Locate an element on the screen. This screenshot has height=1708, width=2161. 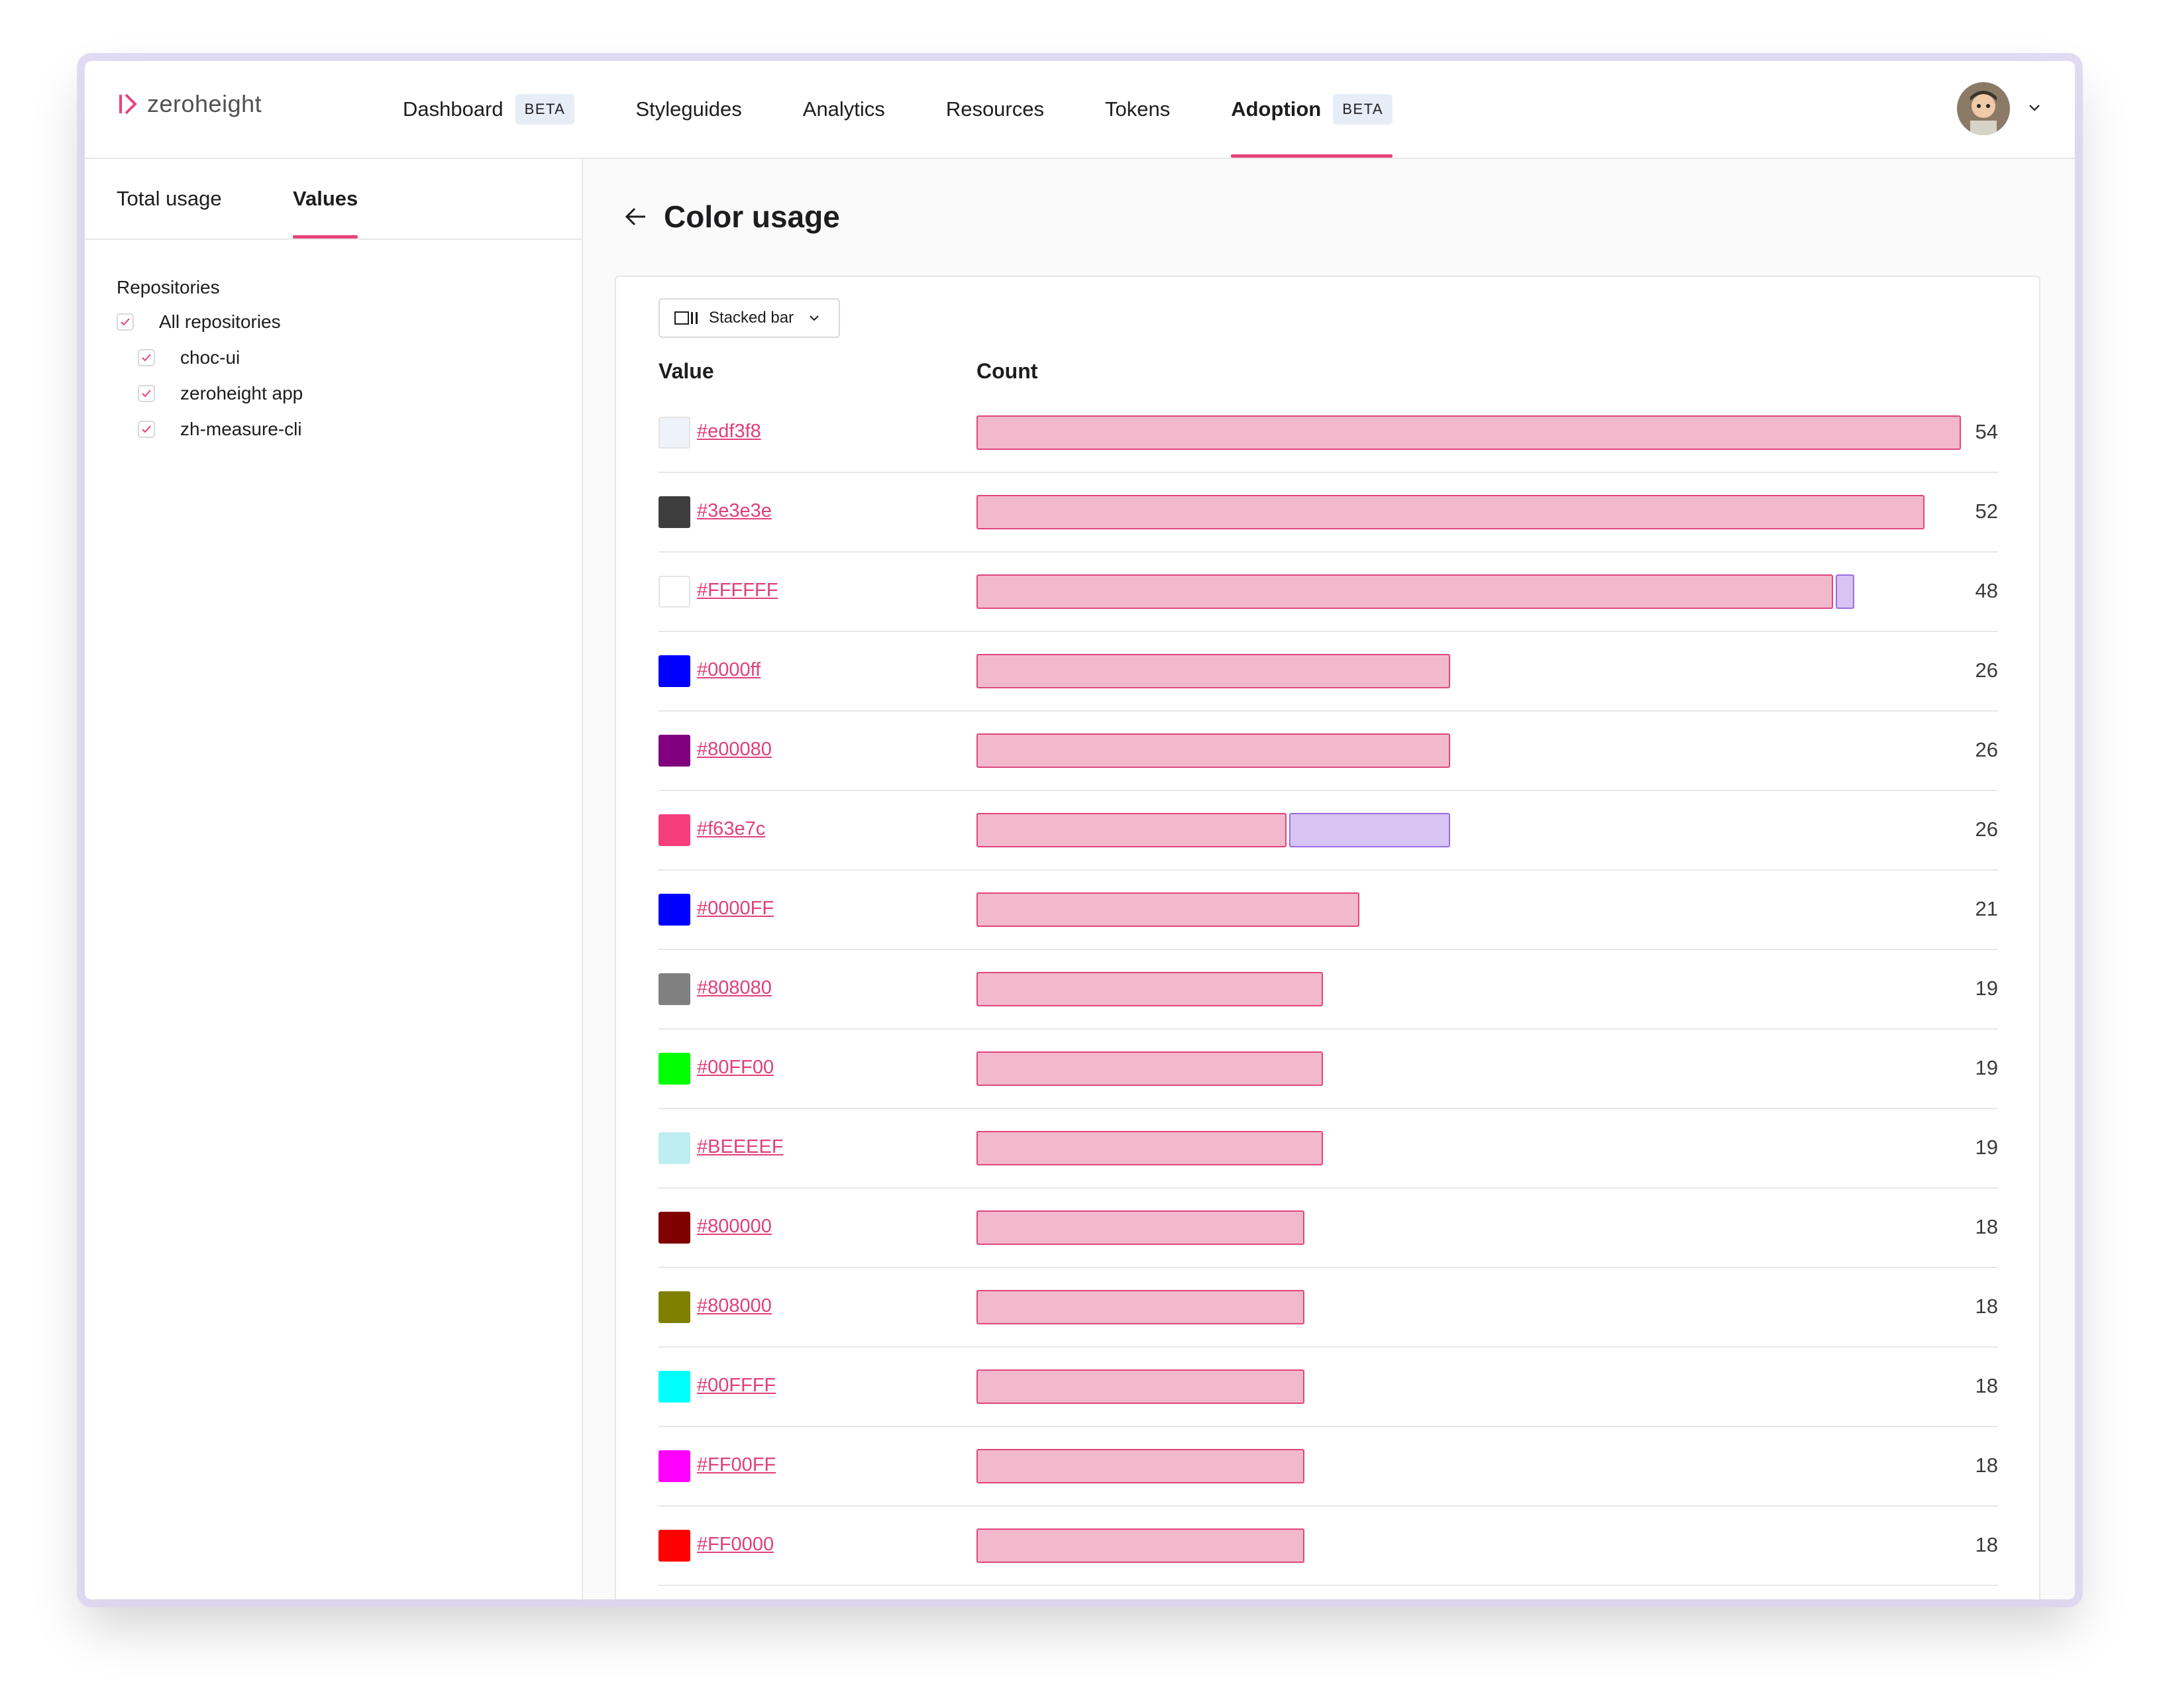
usage-count: 21 is located at coordinates (1986, 909).